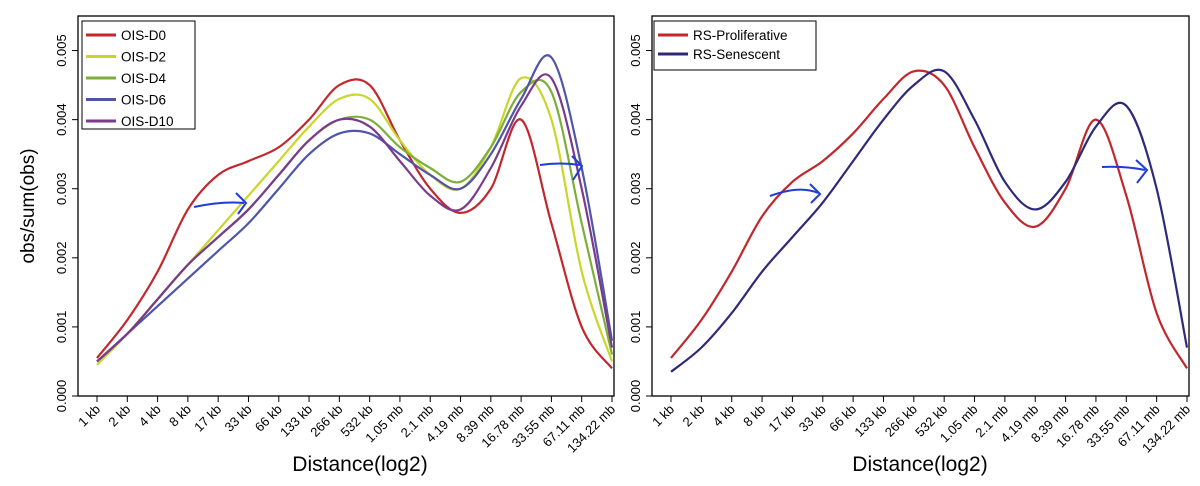  Describe the element at coordinates (144, 78) in the screenshot. I see `legend-label: OIS-D4` at that location.